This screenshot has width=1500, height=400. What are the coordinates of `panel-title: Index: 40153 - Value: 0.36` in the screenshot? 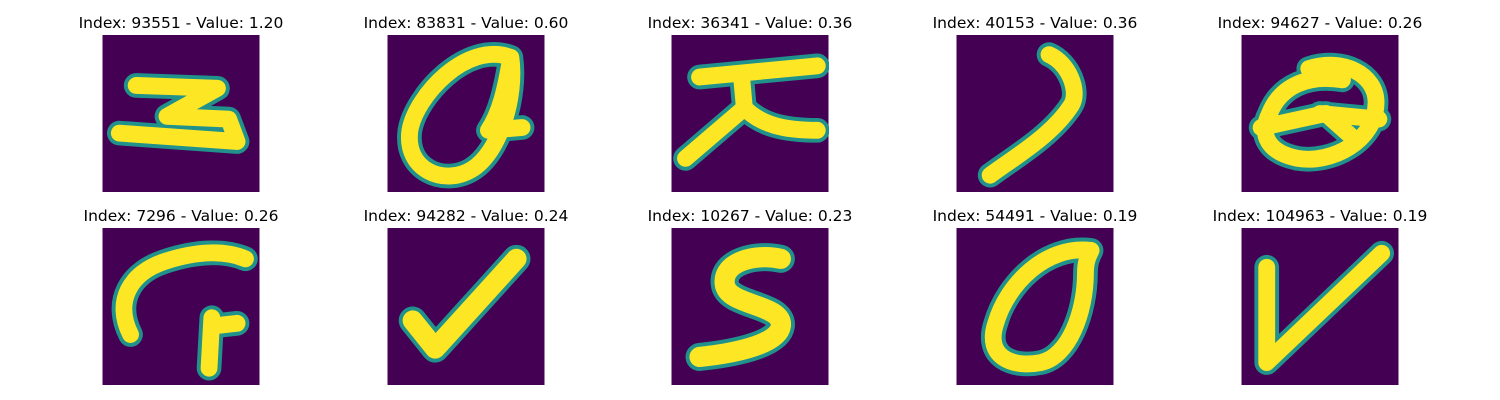 It's located at (1035, 23).